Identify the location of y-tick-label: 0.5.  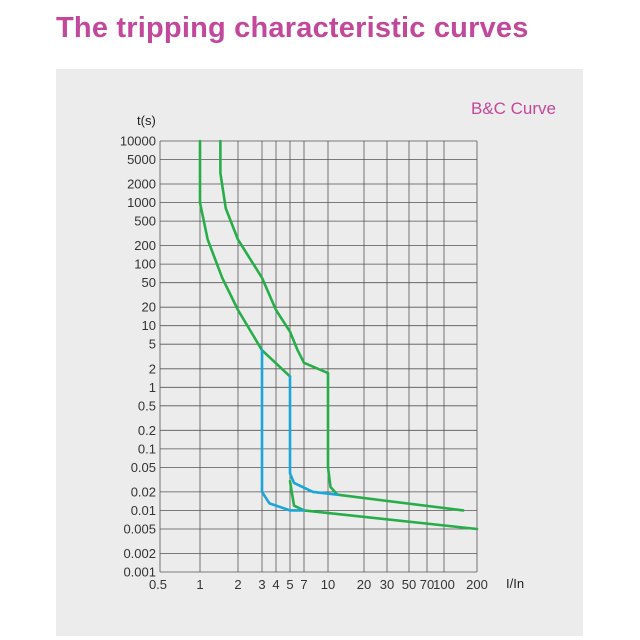
(147, 405).